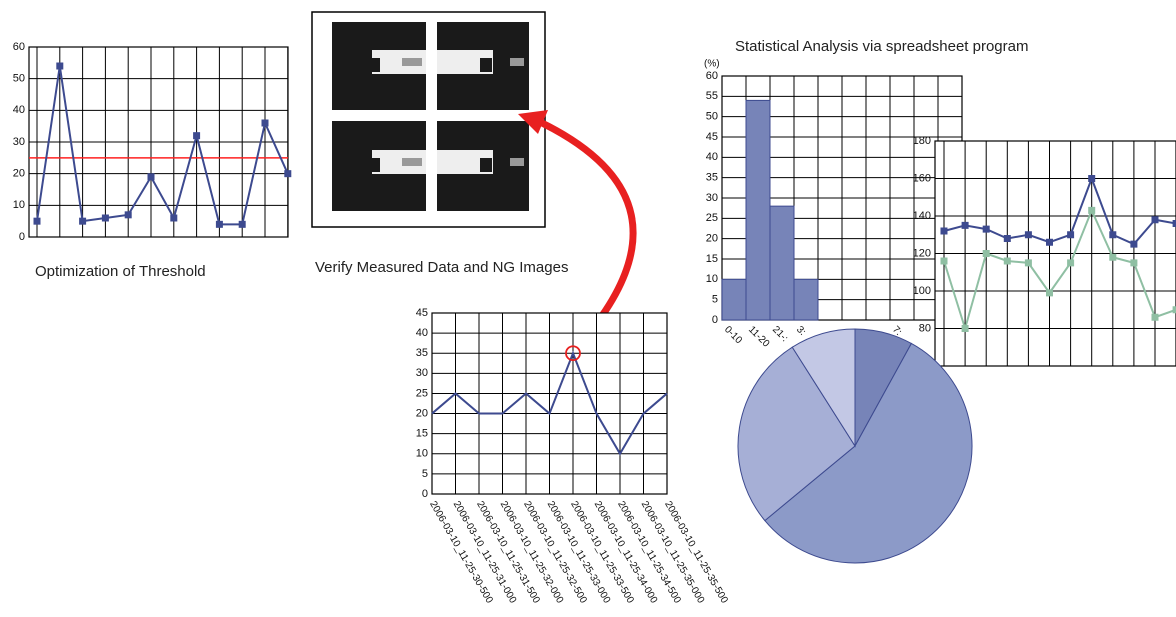 Image resolution: width=1176 pixels, height=617 pixels. What do you see at coordinates (759, 337) in the screenshot?
I see `x-tick-label: 11-20` at bounding box center [759, 337].